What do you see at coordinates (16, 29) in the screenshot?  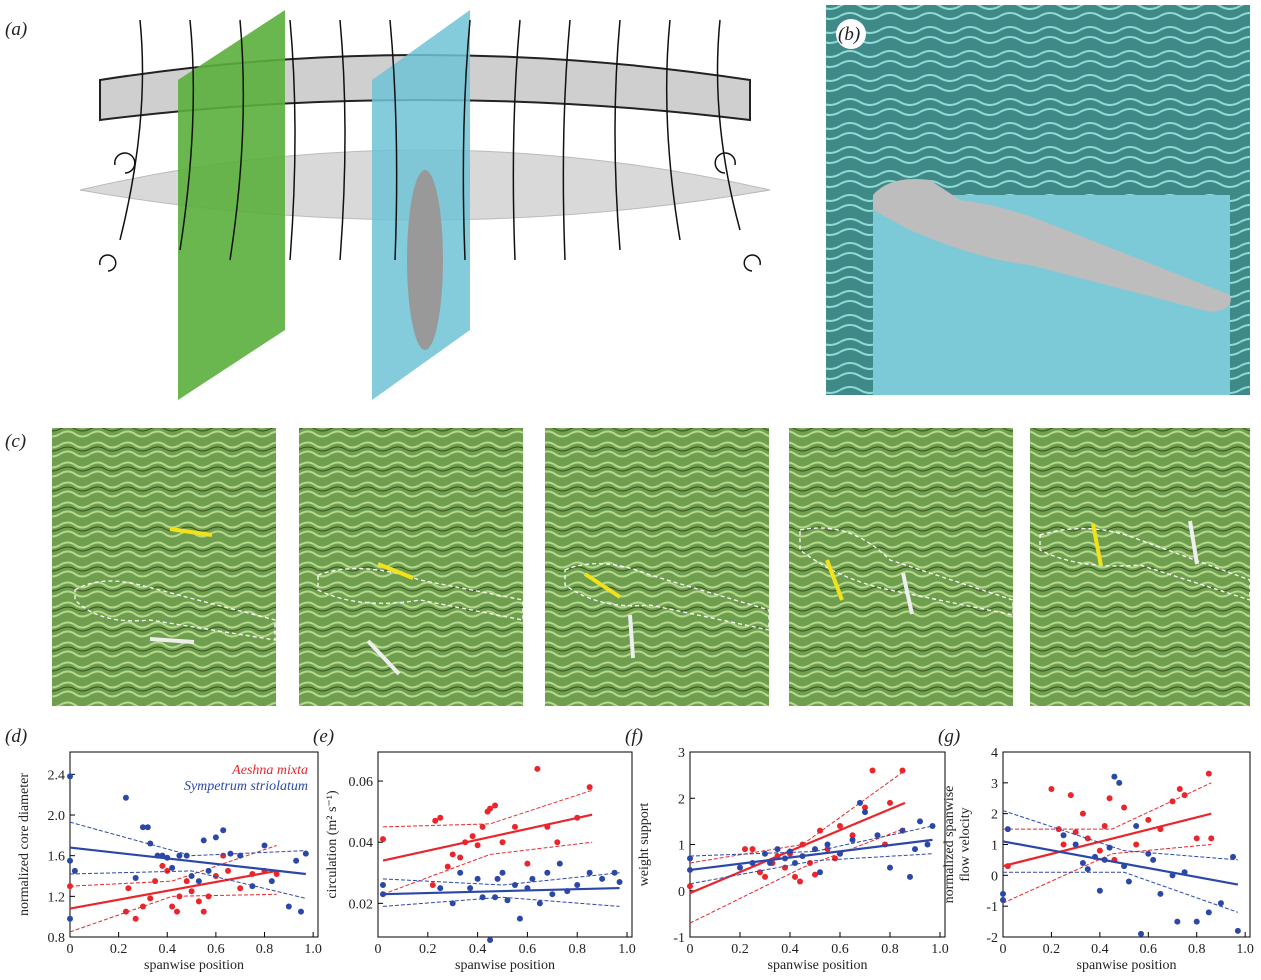 I see `panel-label: (a)` at bounding box center [16, 29].